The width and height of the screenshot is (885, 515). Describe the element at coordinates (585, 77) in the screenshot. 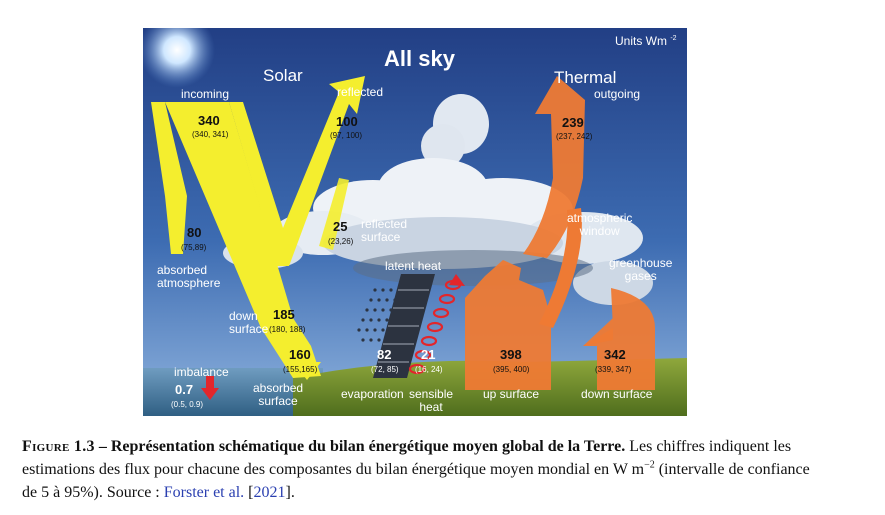

I see `thermal-header: Thermal` at that location.